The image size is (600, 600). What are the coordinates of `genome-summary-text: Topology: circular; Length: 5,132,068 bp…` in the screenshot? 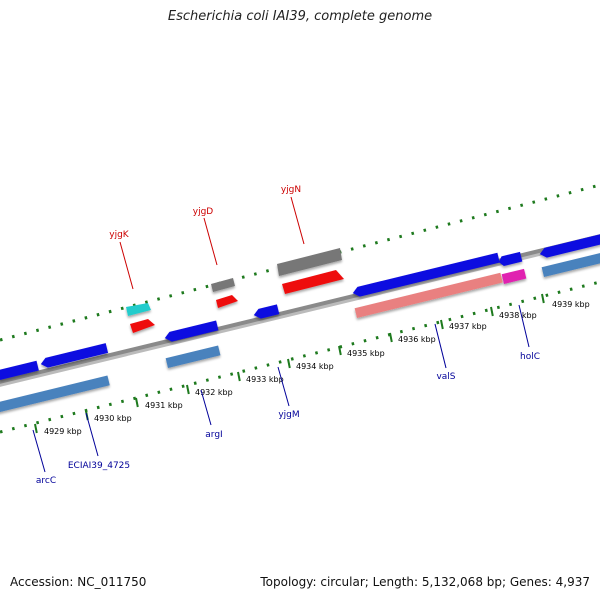 It's located at (425, 582).